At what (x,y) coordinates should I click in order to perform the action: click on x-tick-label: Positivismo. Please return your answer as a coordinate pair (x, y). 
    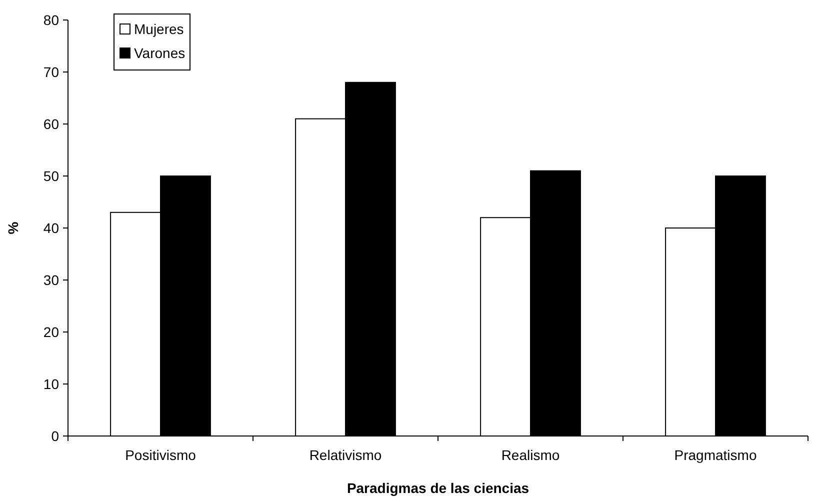
    Looking at the image, I should click on (160, 455).